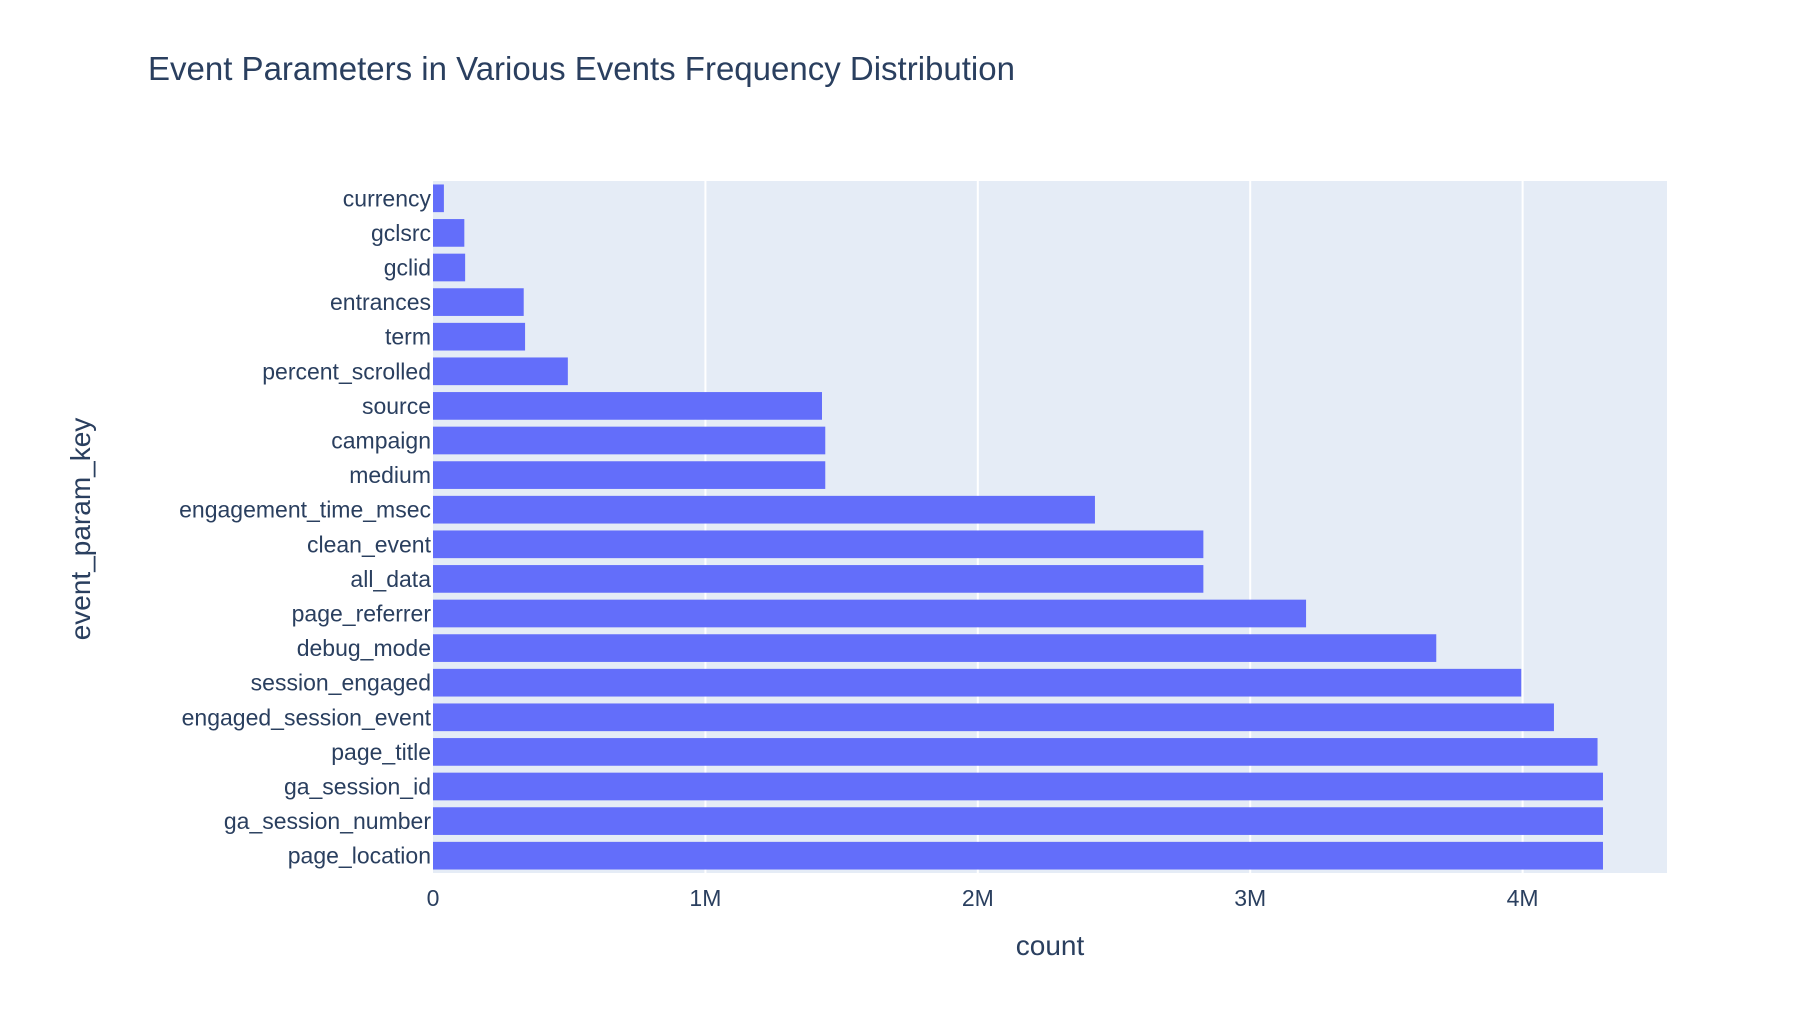  Describe the element at coordinates (1523, 898) in the screenshot. I see `x-tick-label: 4M` at that location.